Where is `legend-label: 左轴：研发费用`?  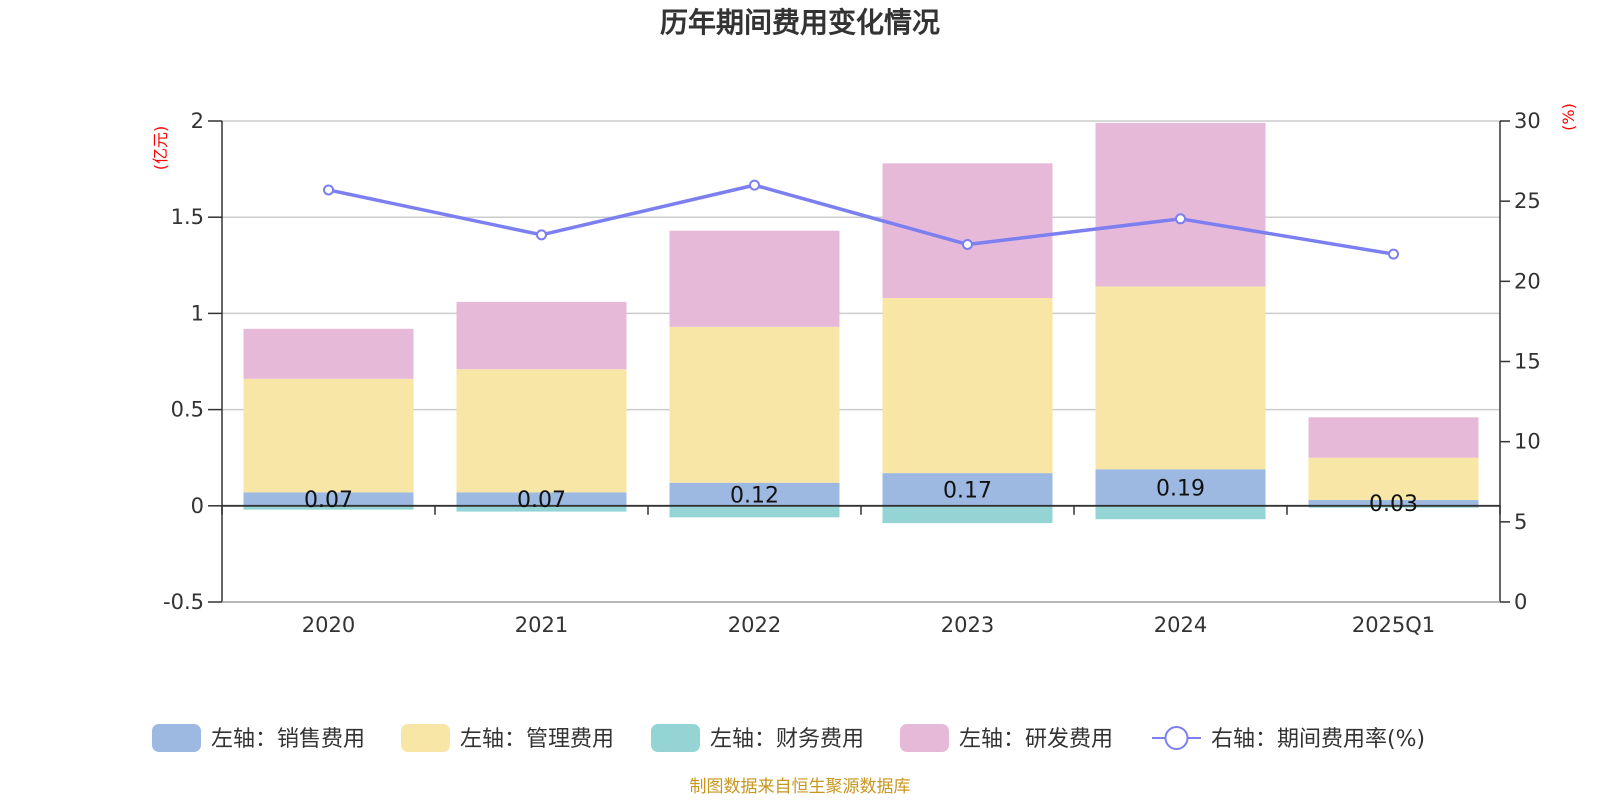 legend-label: 左轴：研发费用 is located at coordinates (1036, 739).